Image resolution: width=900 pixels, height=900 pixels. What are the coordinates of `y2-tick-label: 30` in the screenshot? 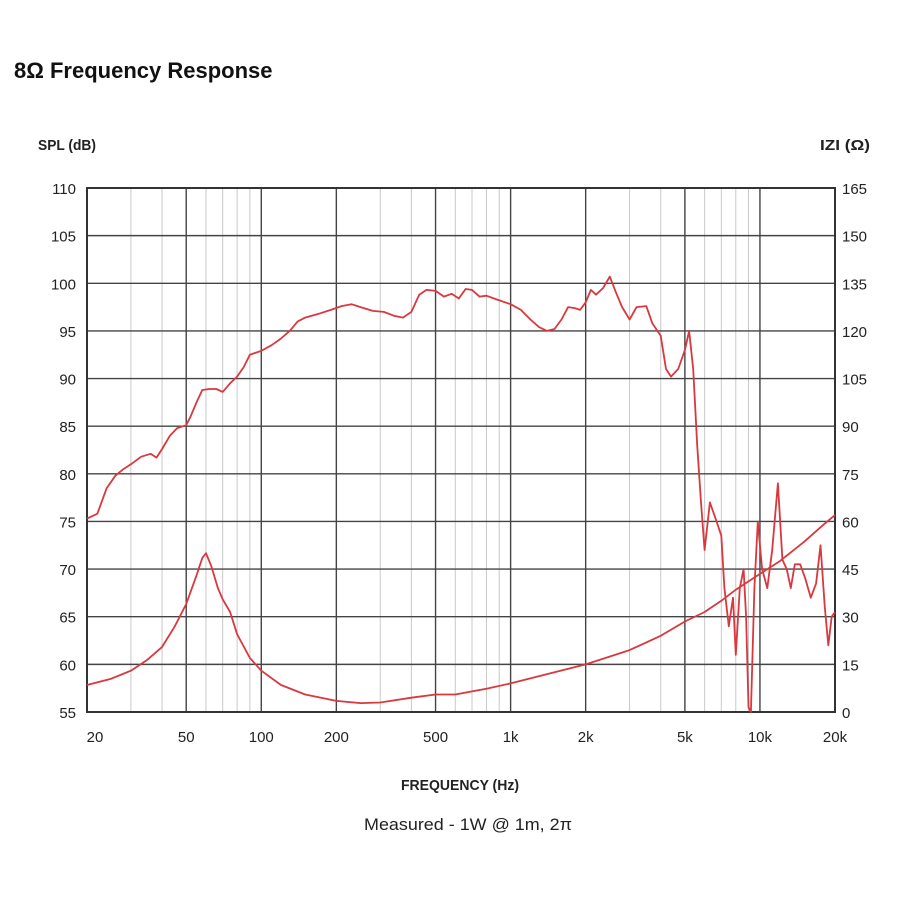 It's located at (850, 618).